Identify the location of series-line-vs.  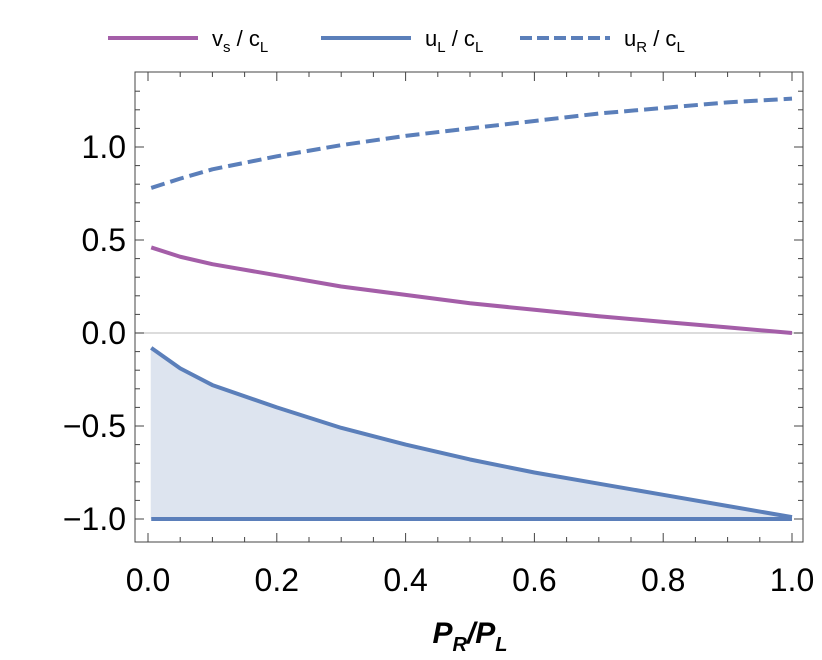
(471, 290).